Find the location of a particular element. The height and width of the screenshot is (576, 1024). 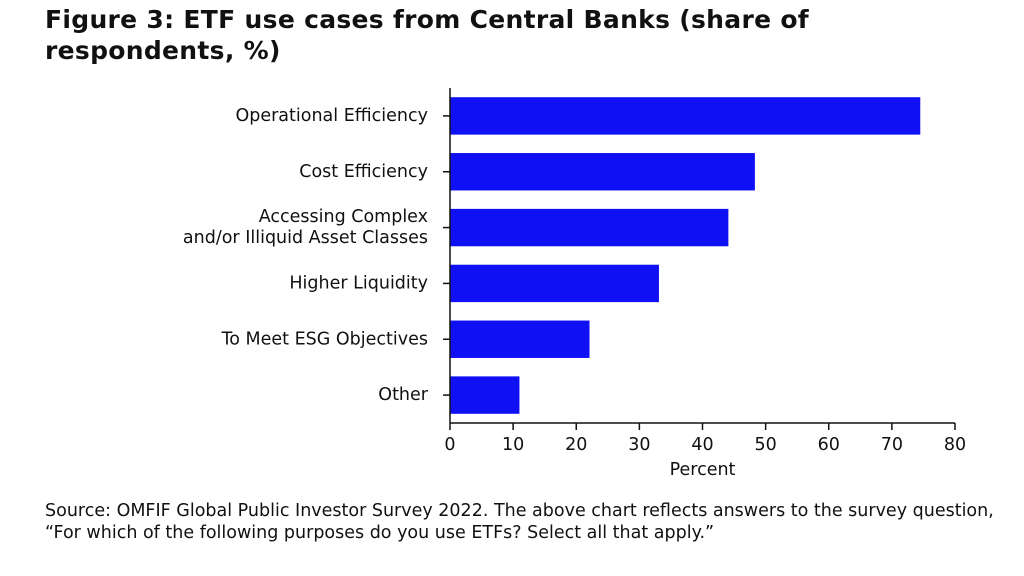

x-tick-label: 10 is located at coordinates (513, 445).